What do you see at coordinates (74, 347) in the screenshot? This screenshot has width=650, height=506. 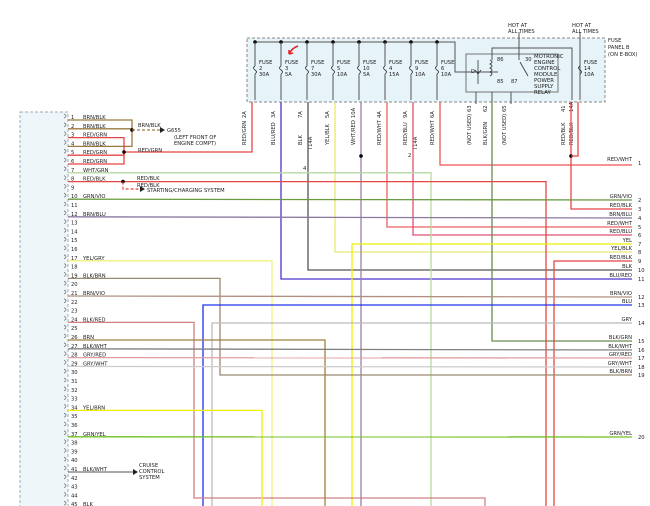 I see `pin-number: 27` at bounding box center [74, 347].